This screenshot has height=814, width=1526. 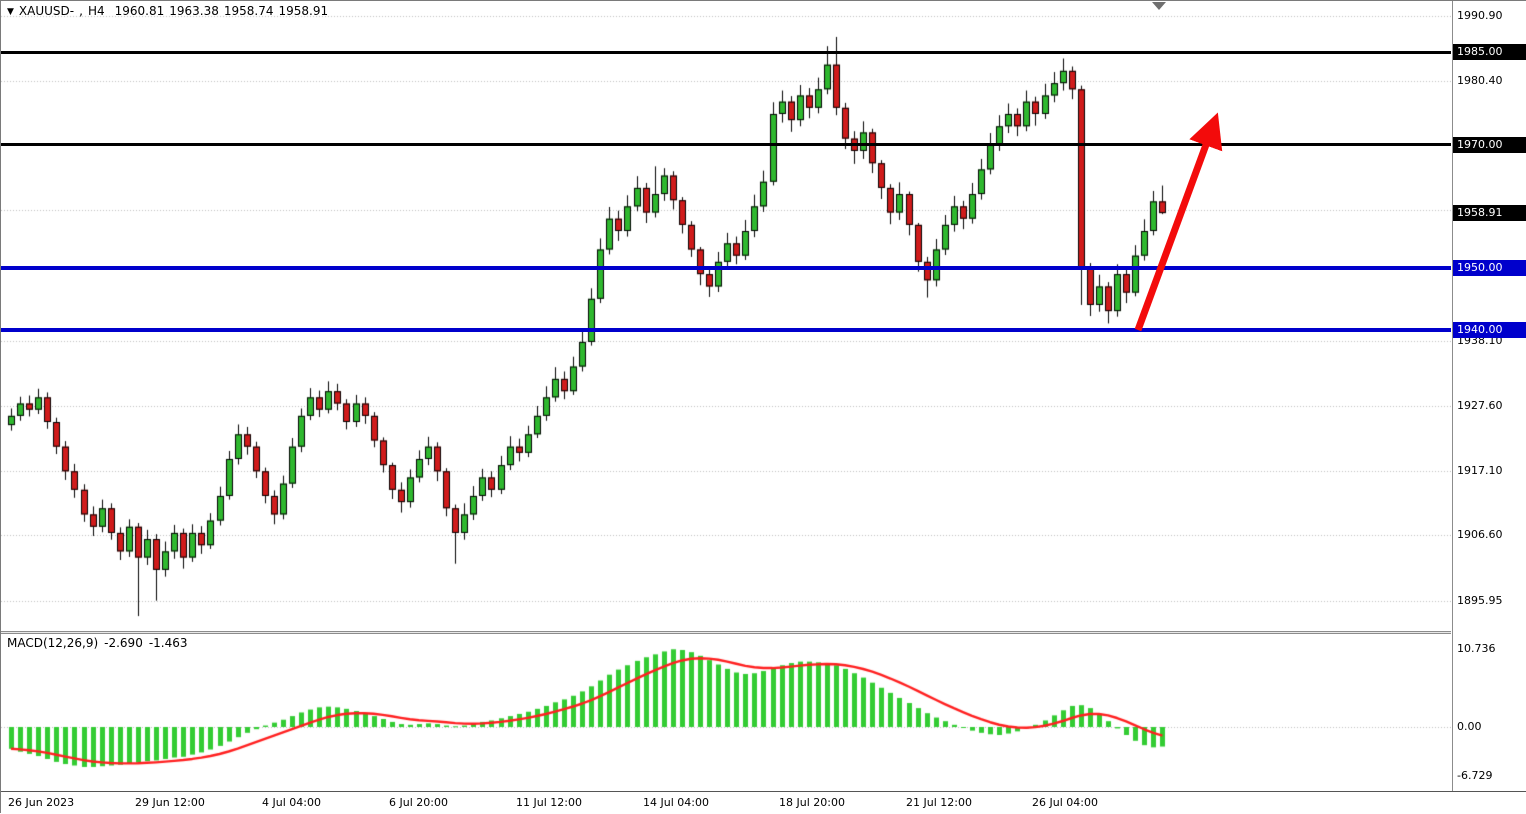 What do you see at coordinates (303, 11) in the screenshot?
I see `ohlc-close: 1958.91` at bounding box center [303, 11].